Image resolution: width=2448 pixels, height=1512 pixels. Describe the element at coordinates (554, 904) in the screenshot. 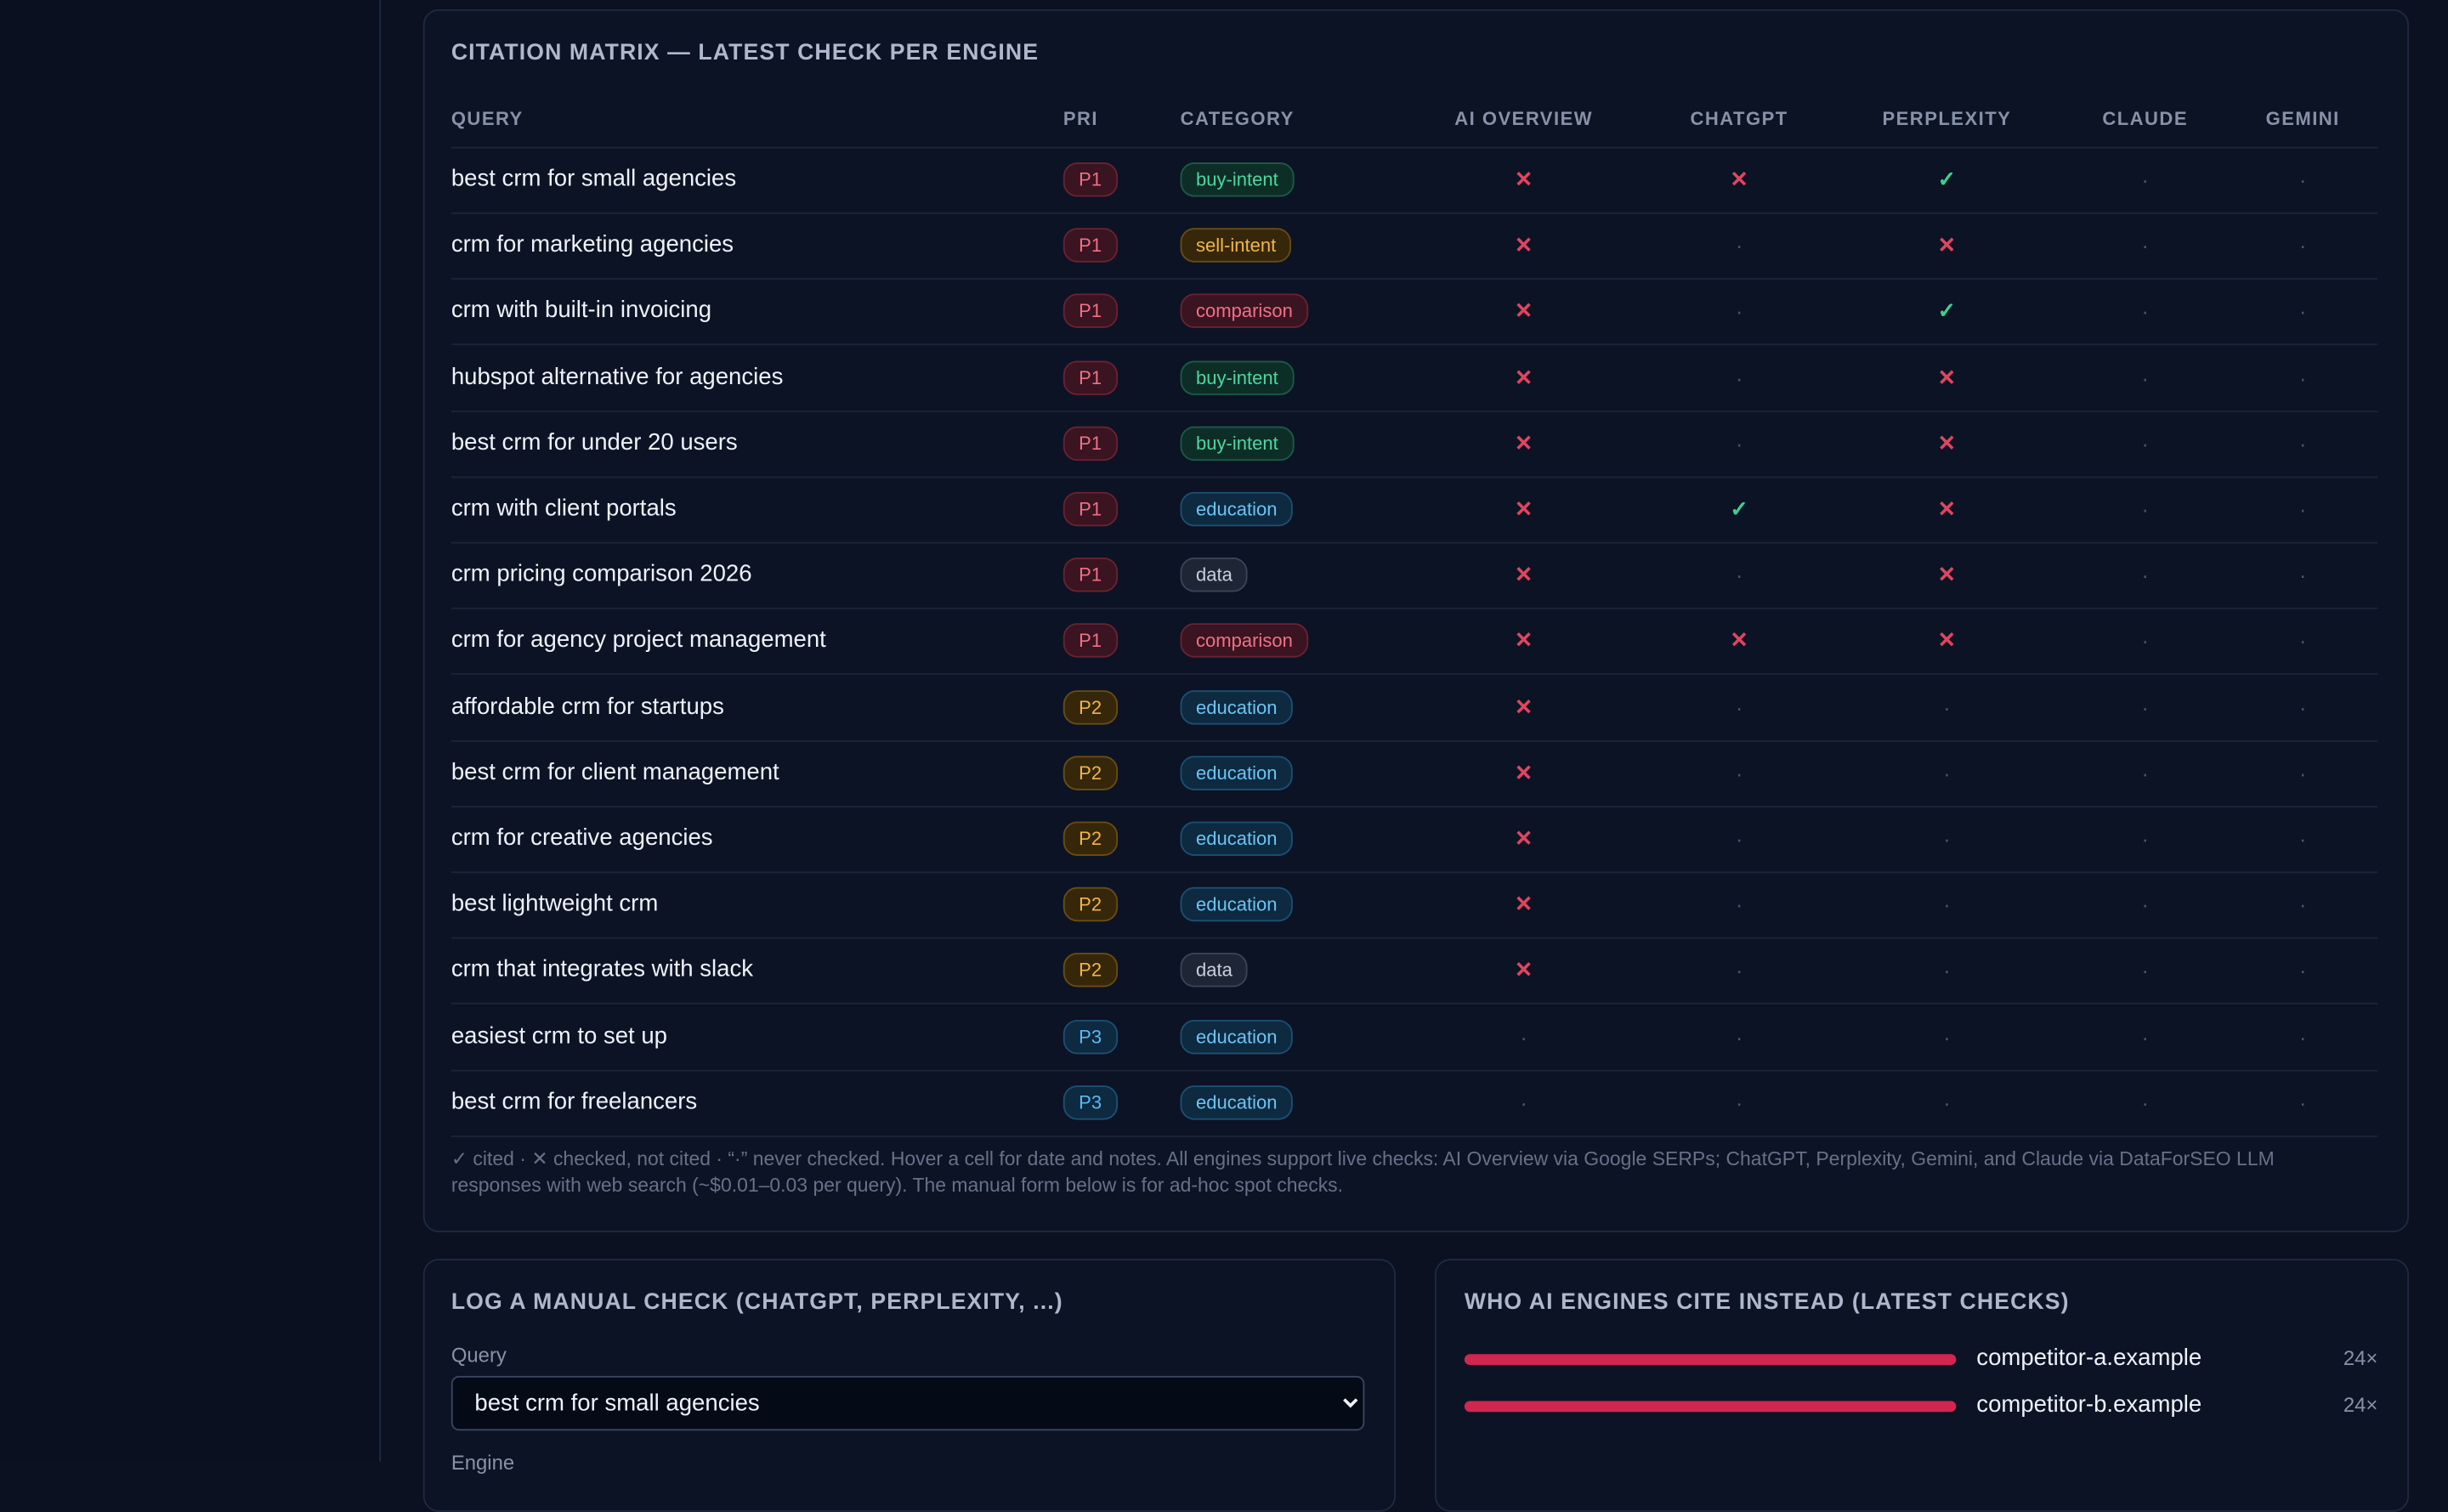

I see `query-text: best lightweight crm` at that location.